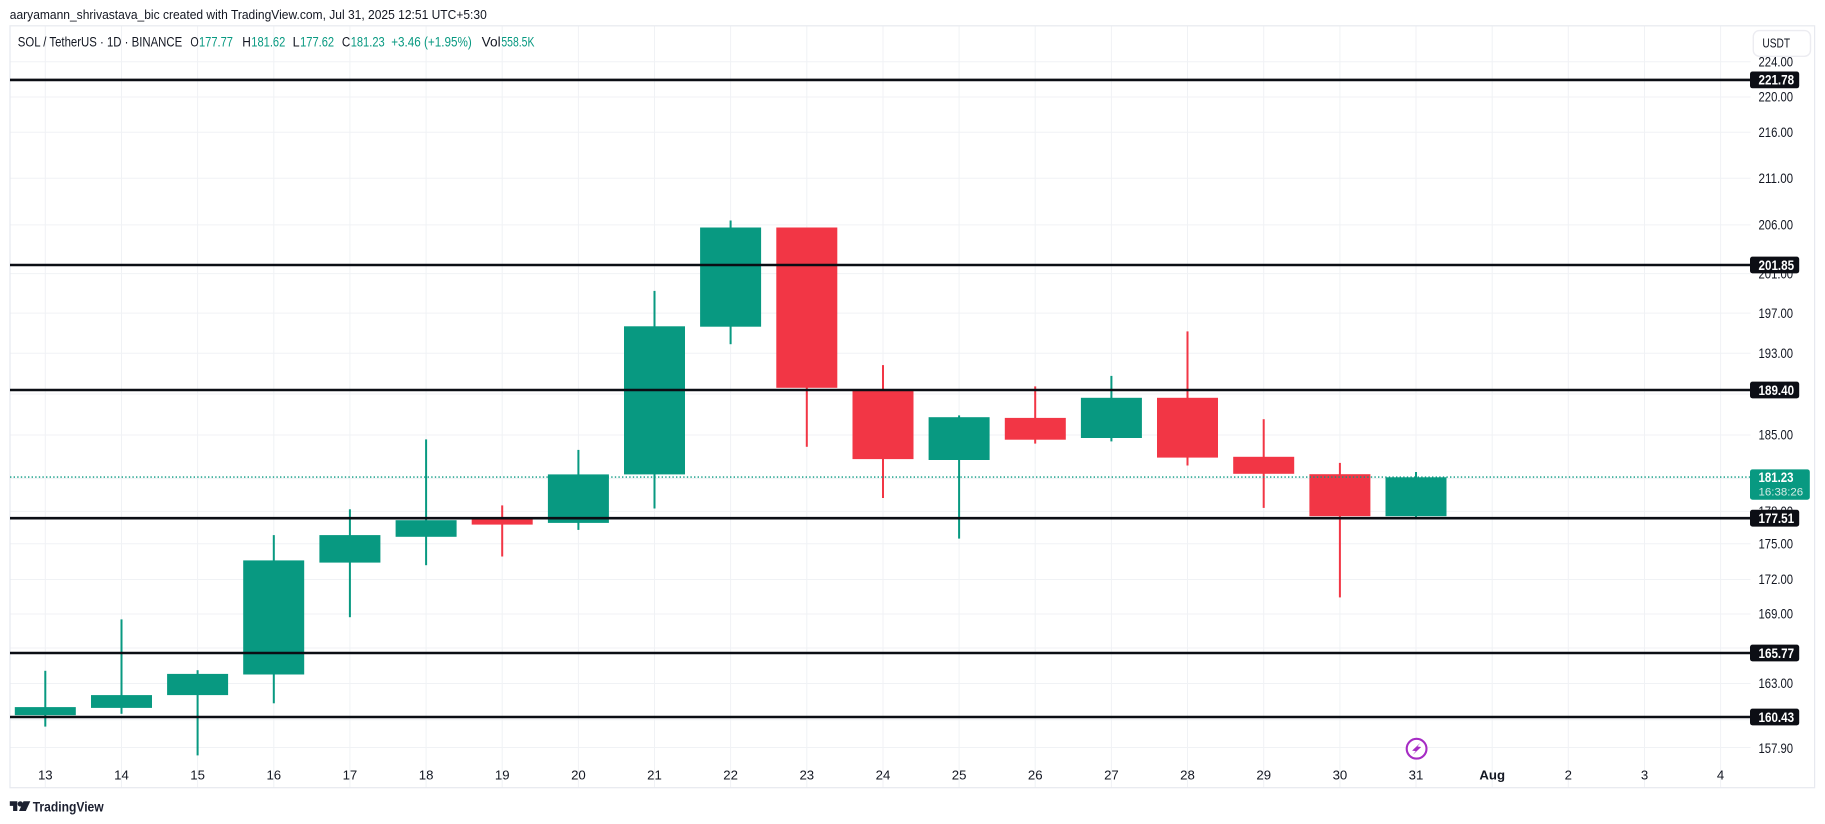  I want to click on svg-text: 172.00, so click(1776, 579).